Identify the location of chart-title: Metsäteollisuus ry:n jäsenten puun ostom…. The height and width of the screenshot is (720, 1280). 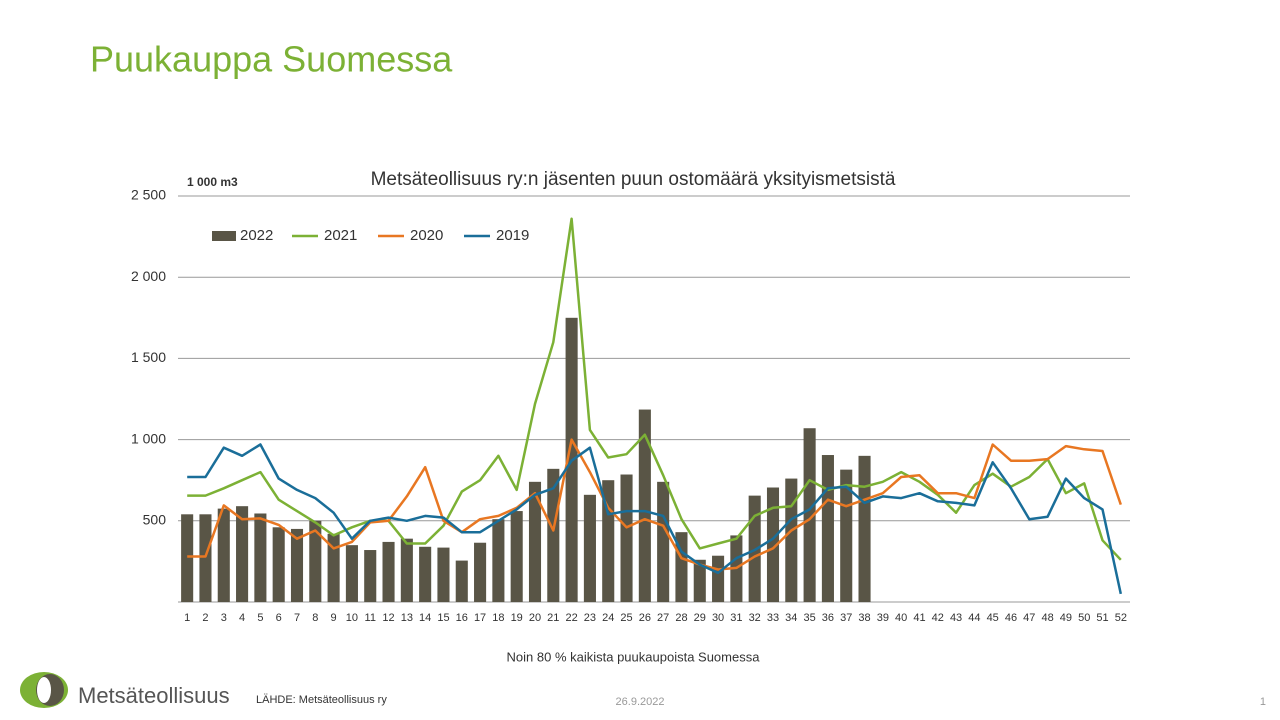
(633, 179).